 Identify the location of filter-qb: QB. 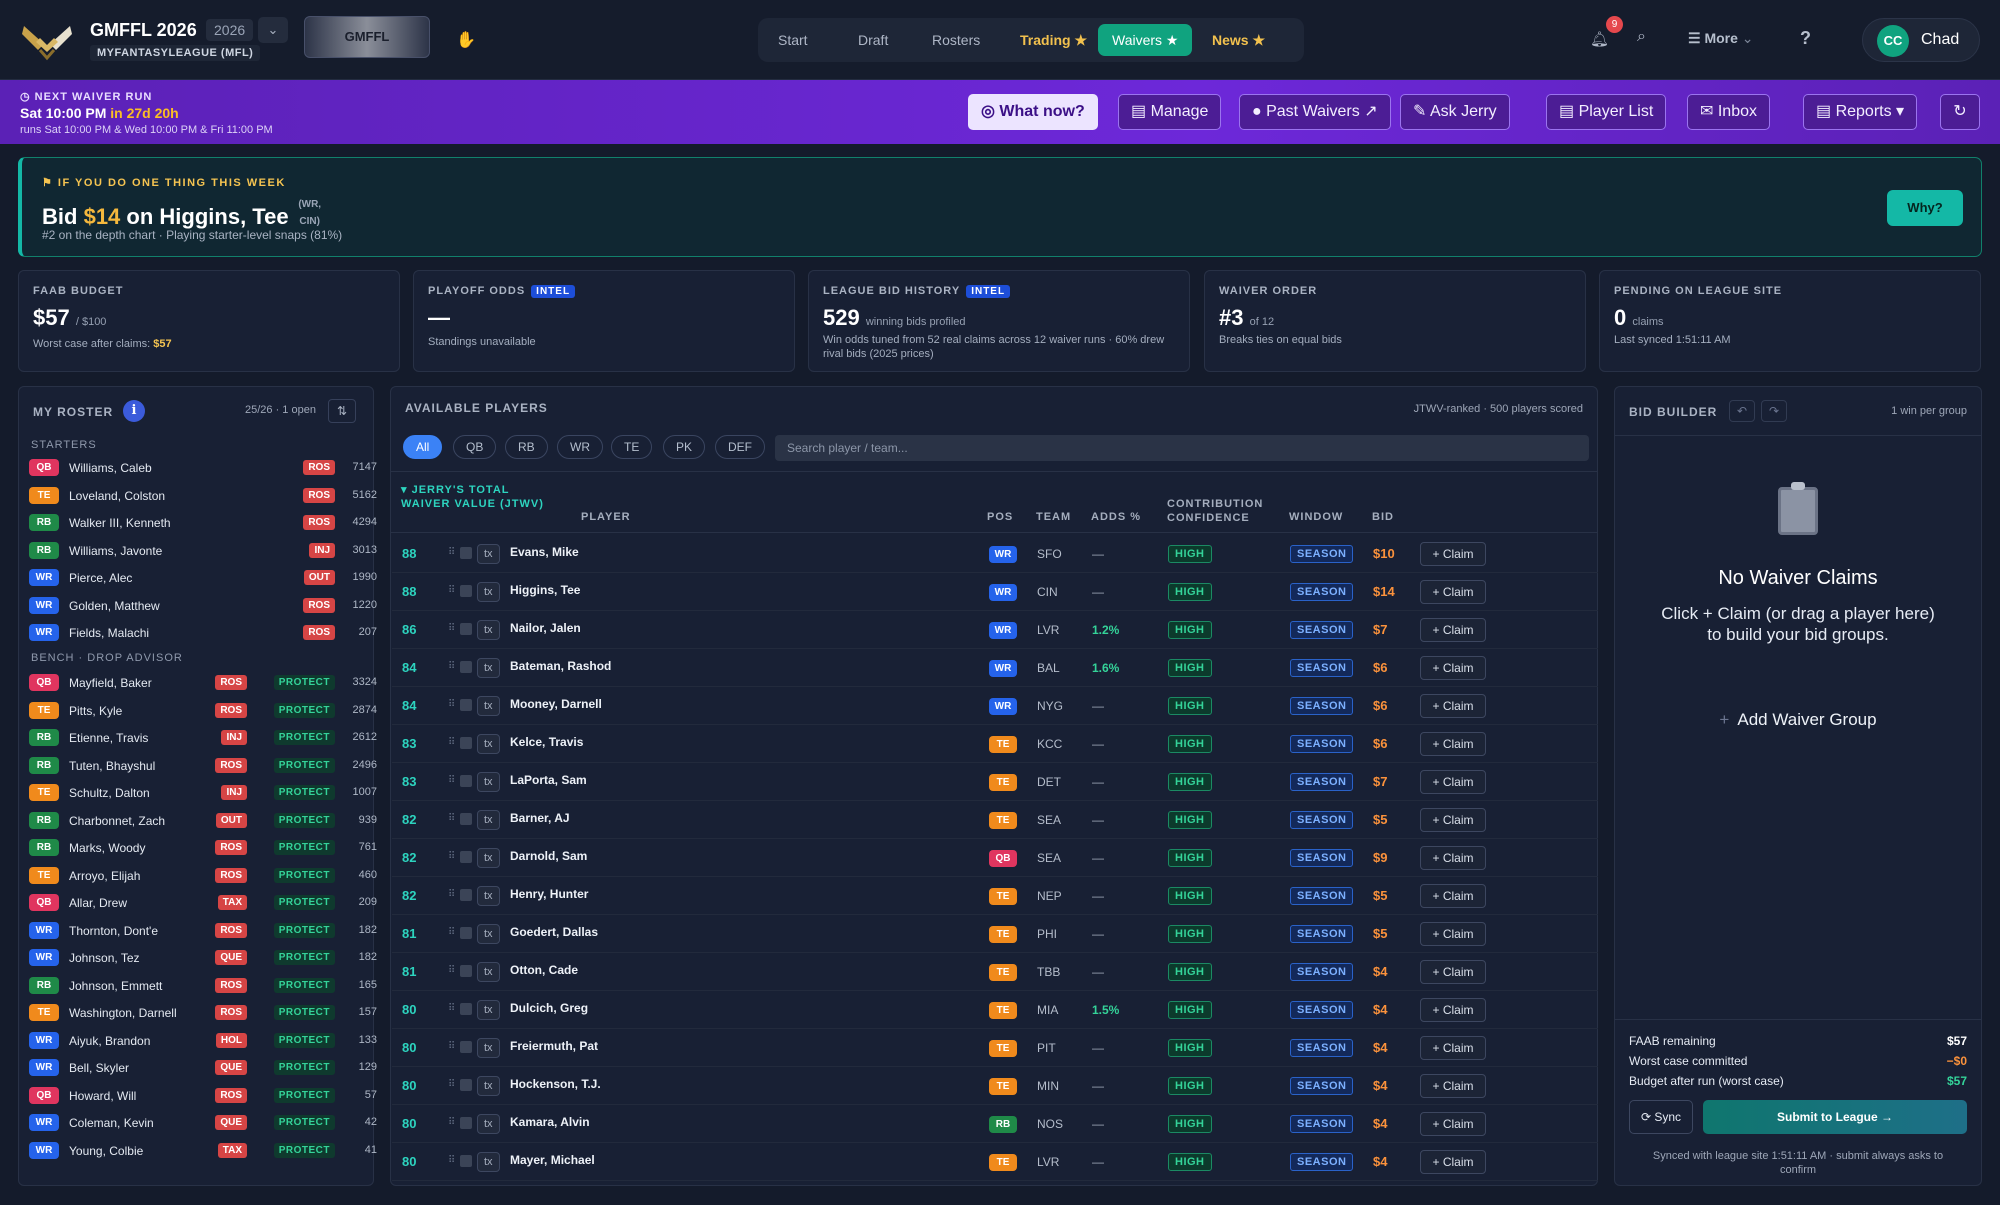
(475, 447).